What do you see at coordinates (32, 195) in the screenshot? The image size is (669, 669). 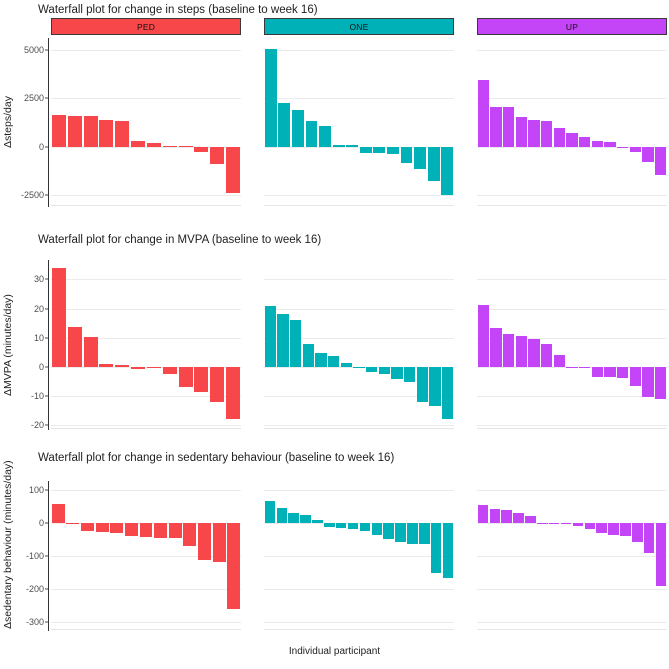 I see `y-tick-label: -2500` at bounding box center [32, 195].